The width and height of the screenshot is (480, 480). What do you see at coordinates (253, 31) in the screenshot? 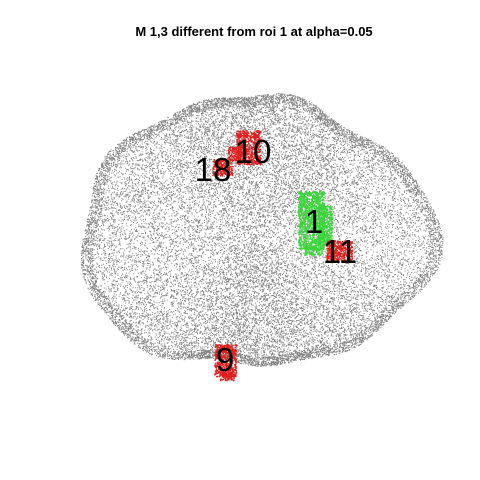
I see `plot-title: M 1,3 different from roi 1 at alpha=0.05` at bounding box center [253, 31].